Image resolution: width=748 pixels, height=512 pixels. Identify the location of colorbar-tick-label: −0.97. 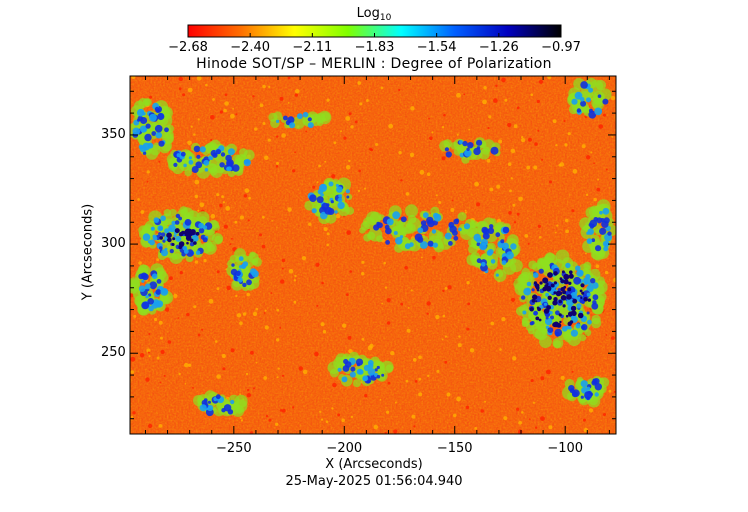
(561, 47).